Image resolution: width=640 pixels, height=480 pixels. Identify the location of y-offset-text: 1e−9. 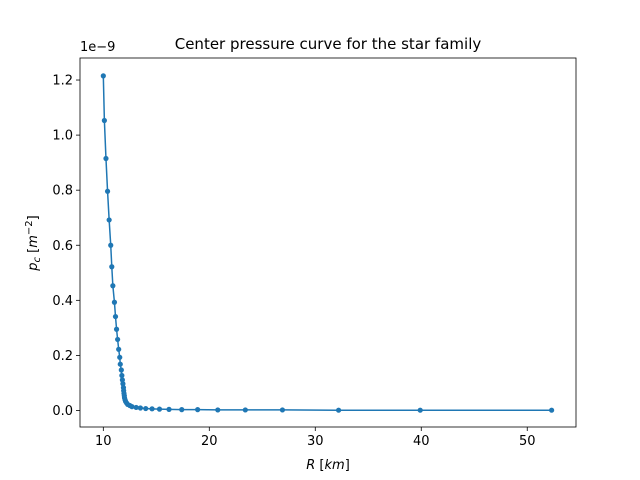
(97, 47).